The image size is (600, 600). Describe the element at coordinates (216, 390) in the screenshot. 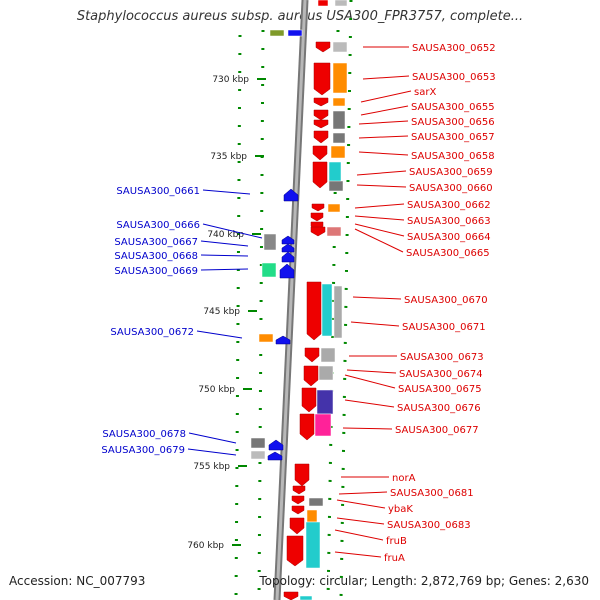

I see `axis-tick-label: 750 kbp` at that location.